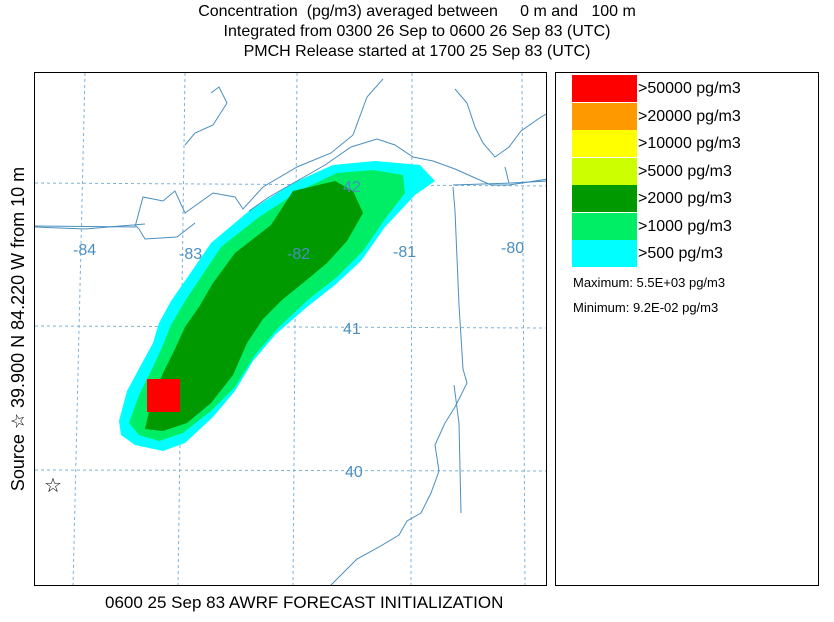 The width and height of the screenshot is (834, 622). What do you see at coordinates (457, 449) in the screenshot?
I see `state-line-pa-wv` at bounding box center [457, 449].